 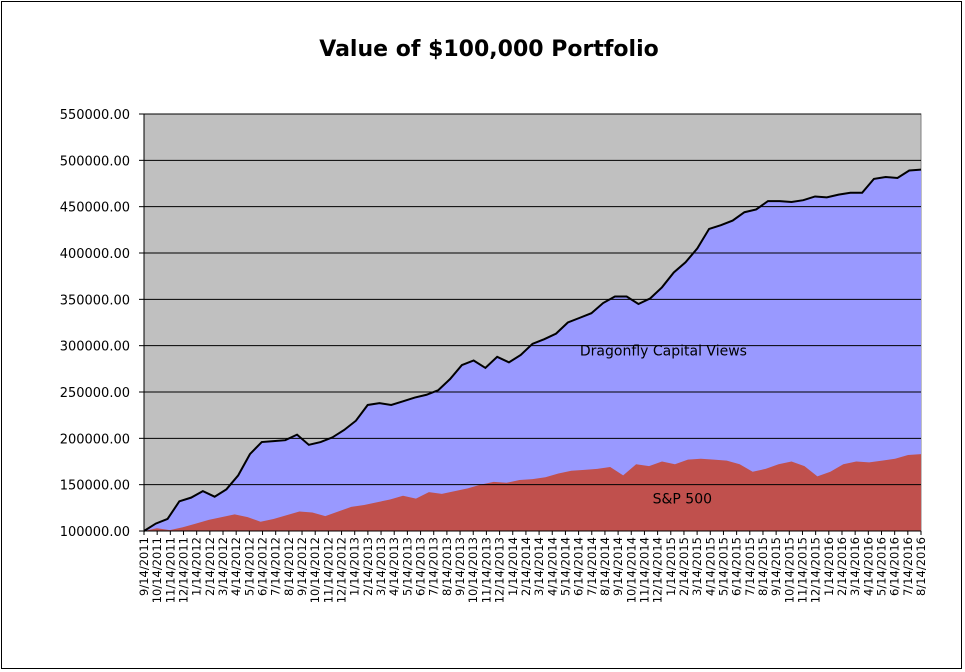 I want to click on x-tick-label: 1/14/2012, so click(x=197, y=566).